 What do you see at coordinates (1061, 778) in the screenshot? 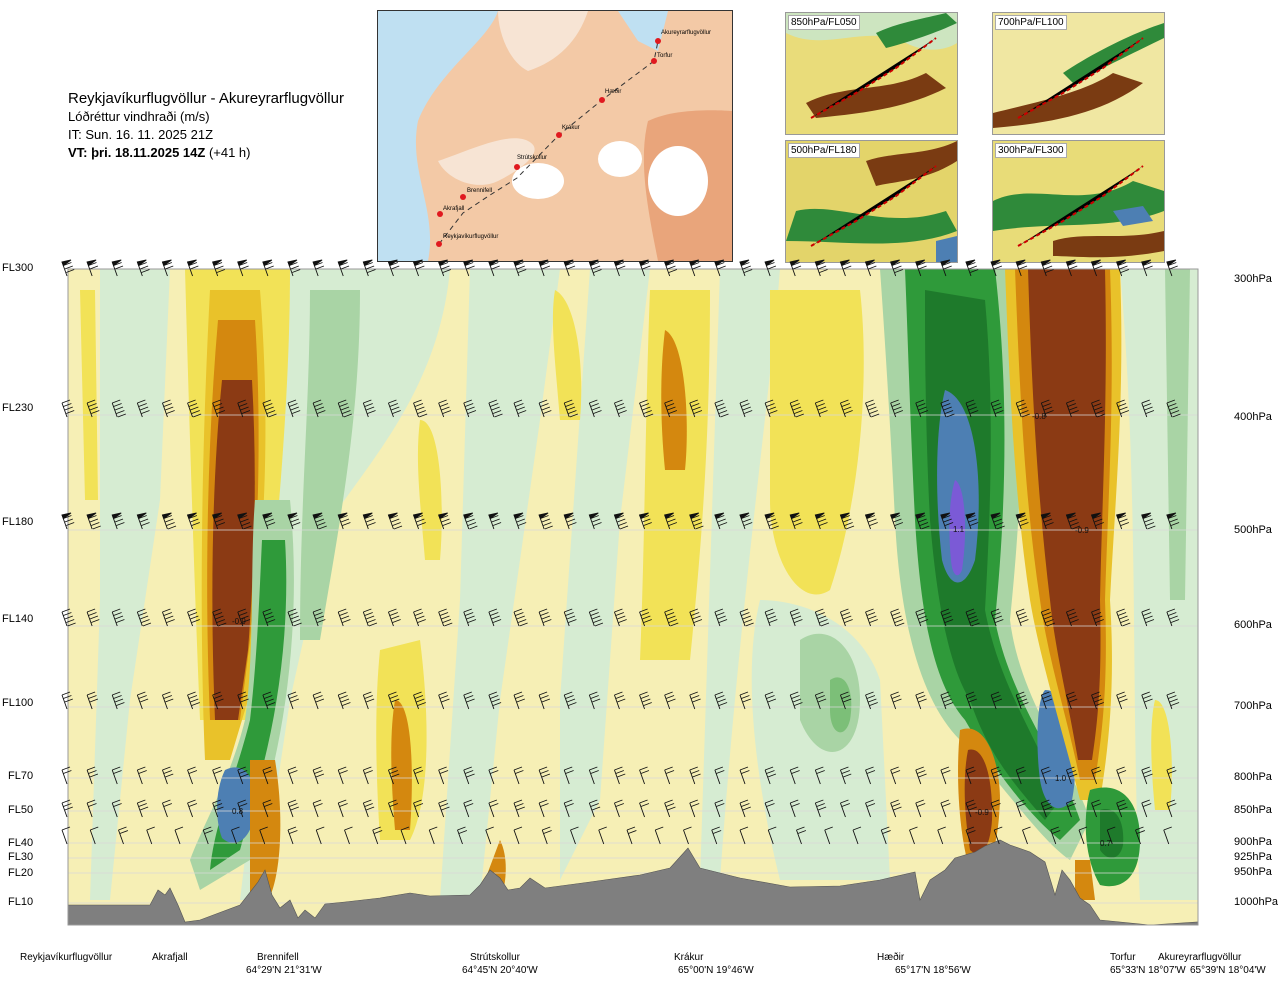
I see `contour-label-6: 1.0` at bounding box center [1061, 778].